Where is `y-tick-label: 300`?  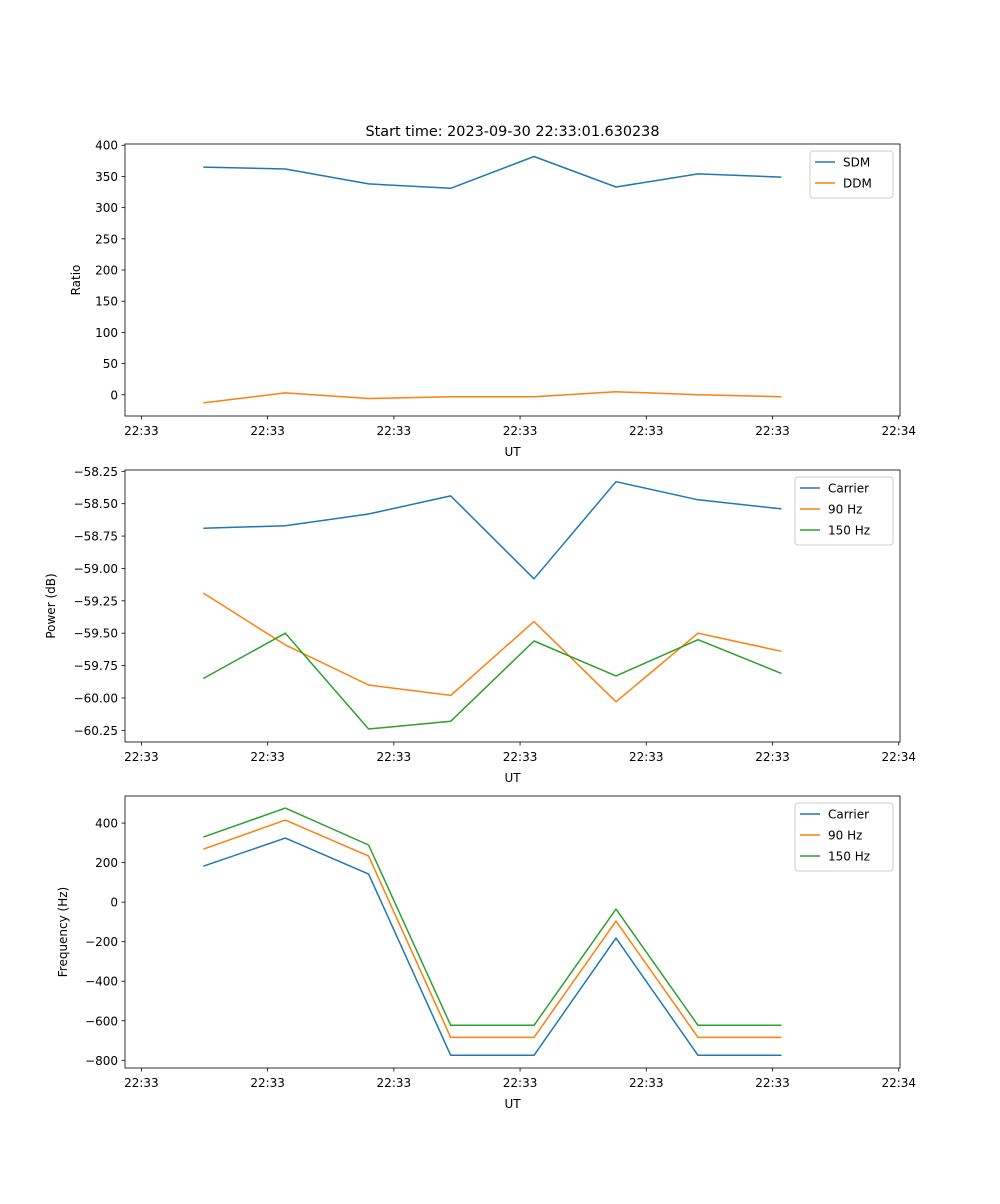
y-tick-label: 300 is located at coordinates (106, 208).